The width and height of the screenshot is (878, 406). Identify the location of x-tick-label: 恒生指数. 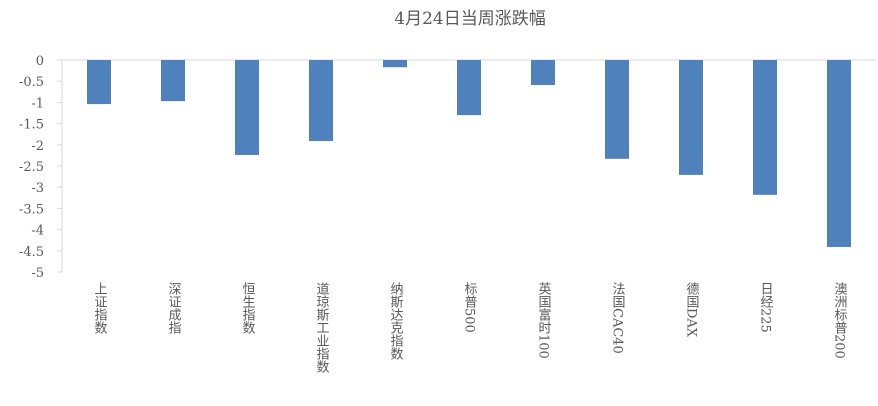
(248, 308).